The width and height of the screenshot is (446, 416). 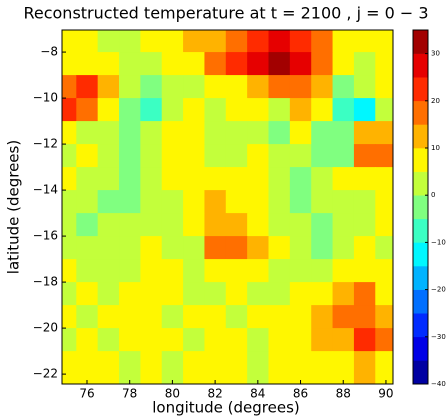 What do you see at coordinates (300, 394) in the screenshot?
I see `x-tick-label: 86` at bounding box center [300, 394].